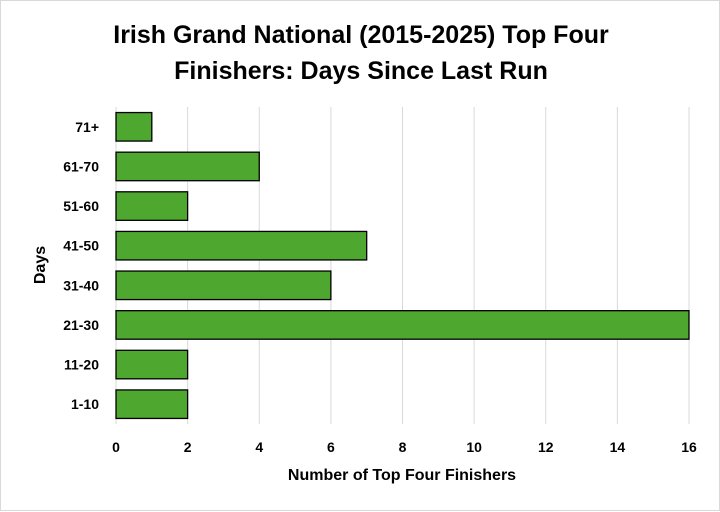 This screenshot has width=720, height=512. Describe the element at coordinates (81, 246) in the screenshot. I see `y-tick-label: 41-50` at that location.